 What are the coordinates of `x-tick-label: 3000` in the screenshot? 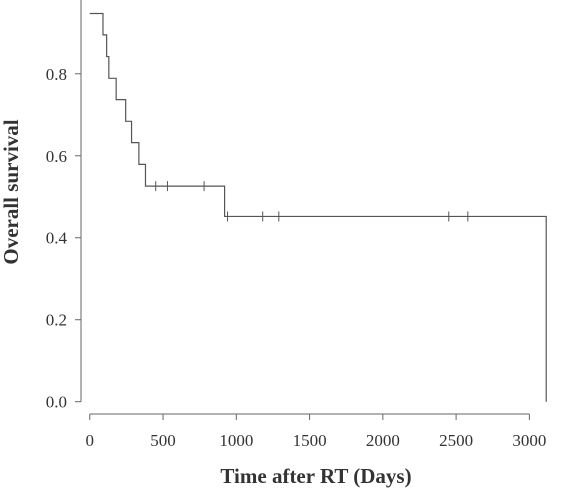 It's located at (529, 440).